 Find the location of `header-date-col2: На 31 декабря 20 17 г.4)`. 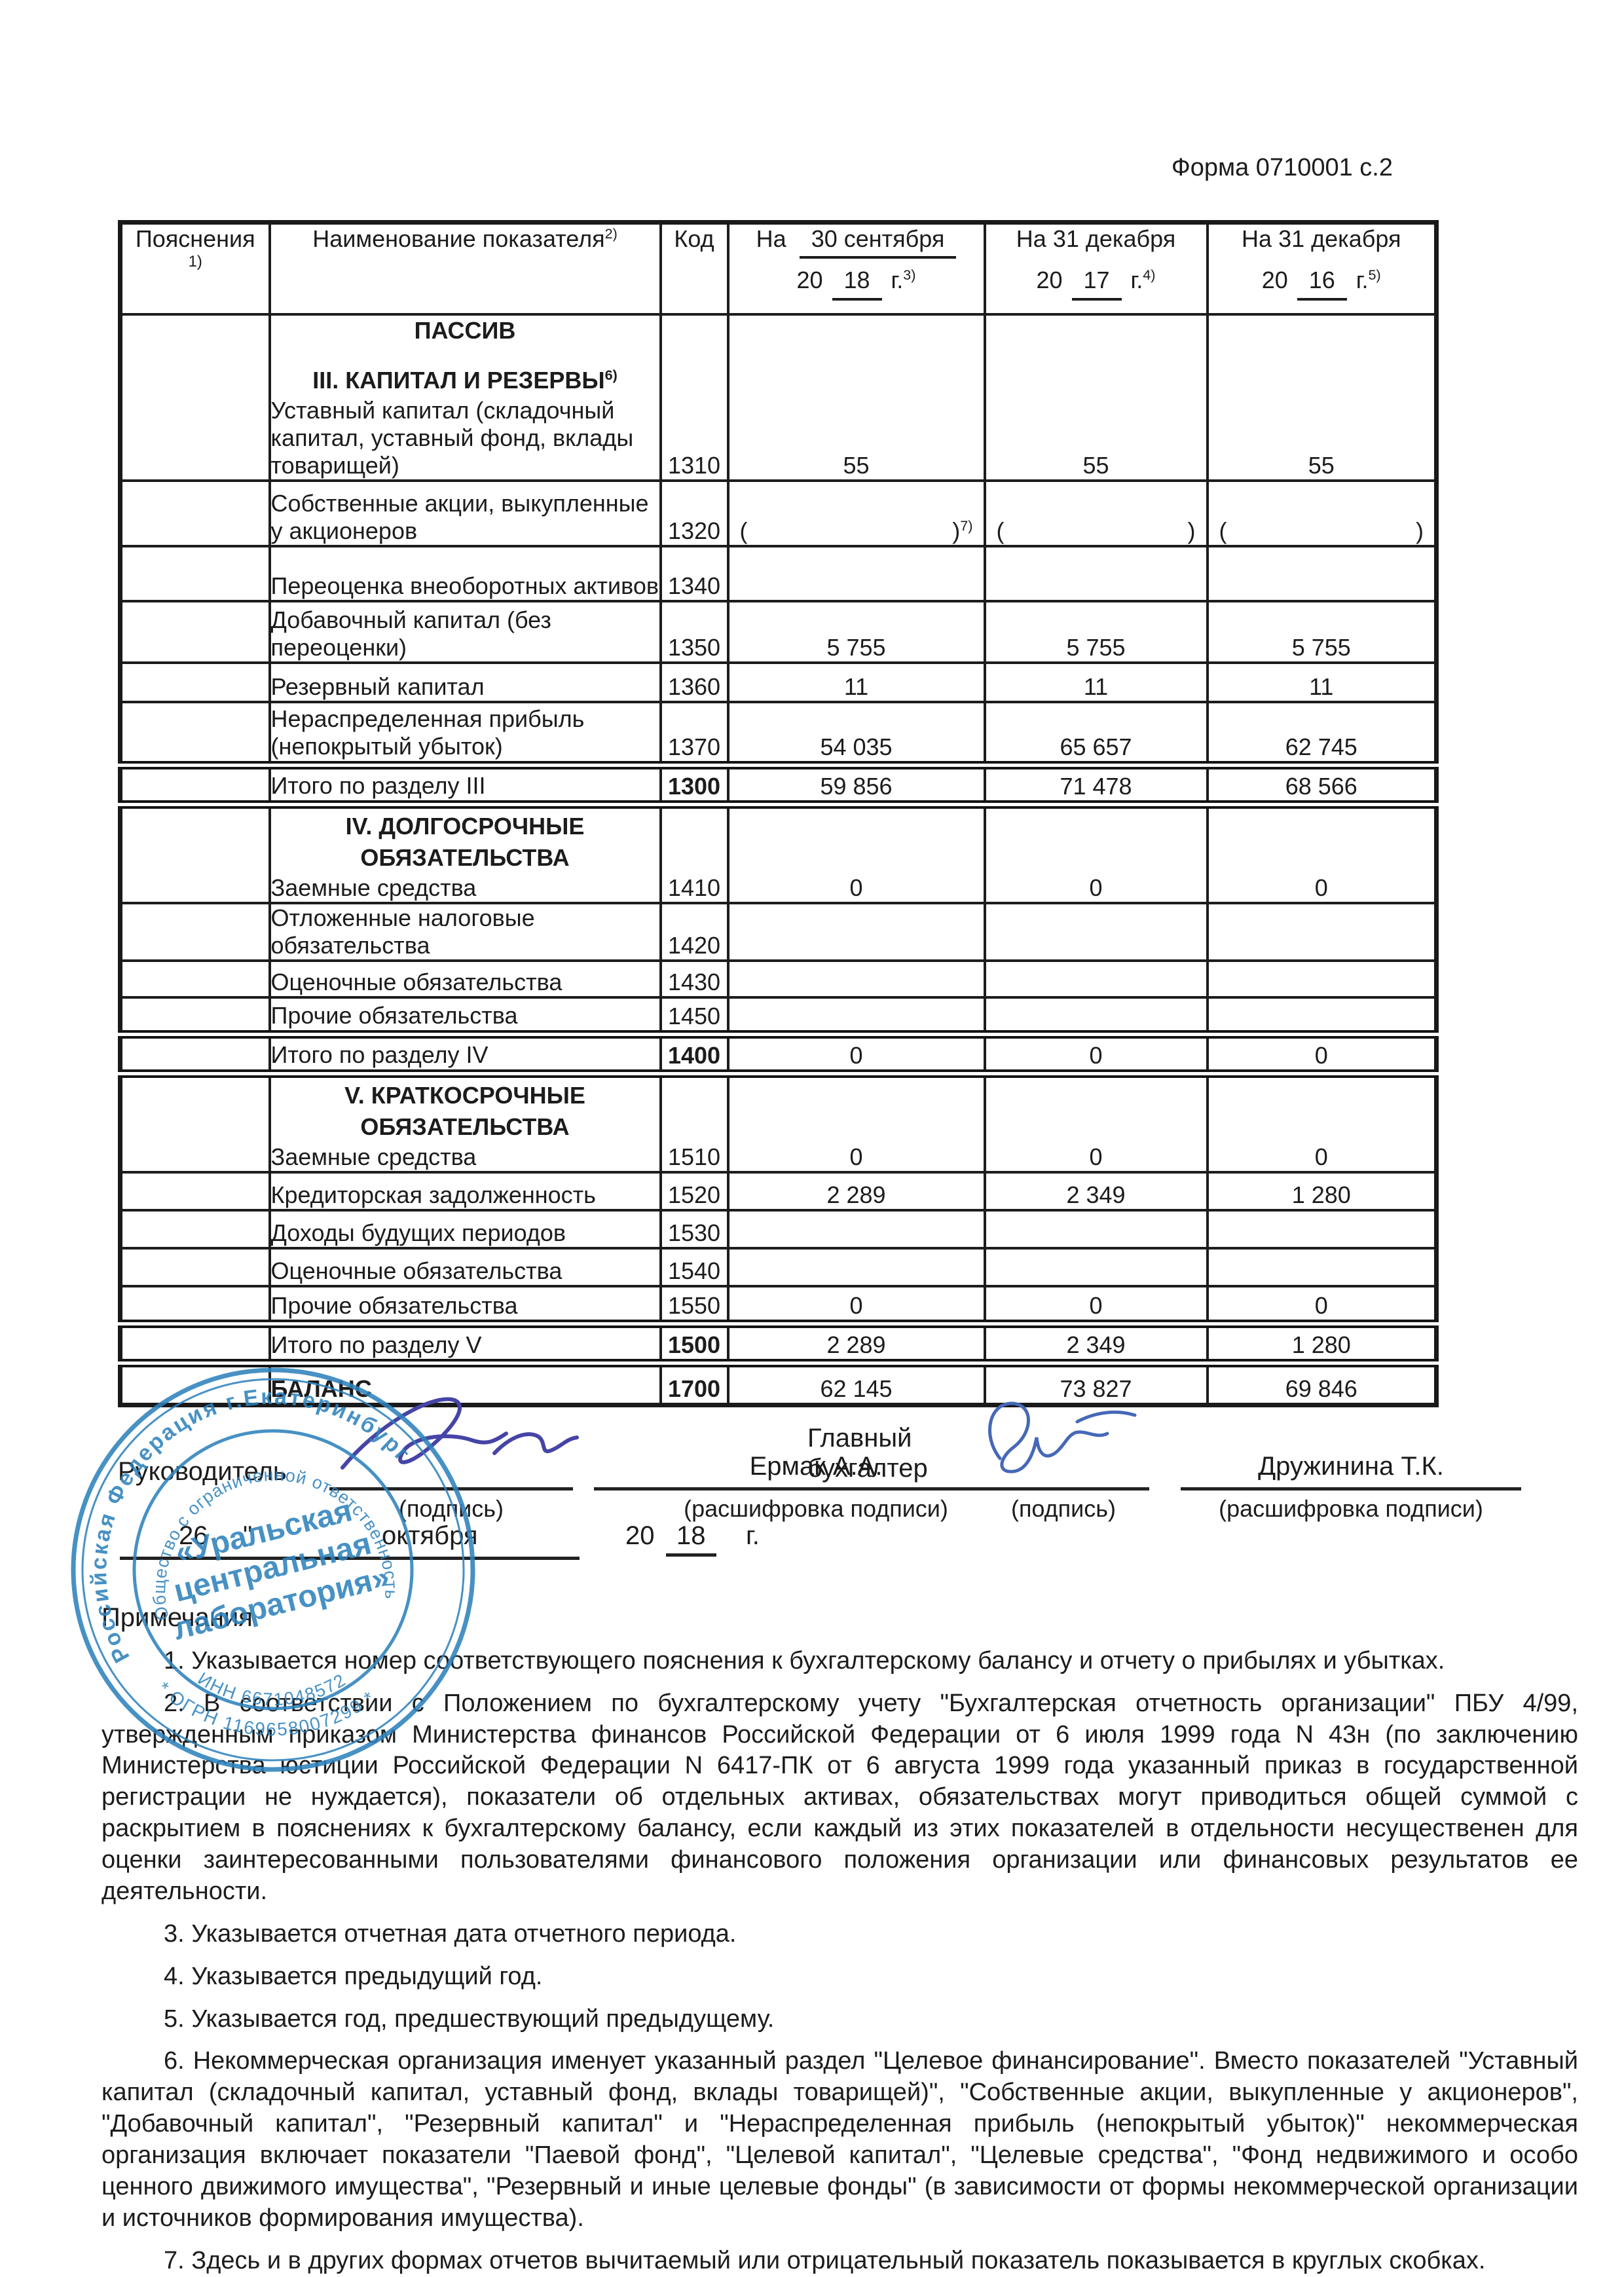

header-date-col2: На 31 декабря 20 17 г.4) is located at coordinates (1096, 268).